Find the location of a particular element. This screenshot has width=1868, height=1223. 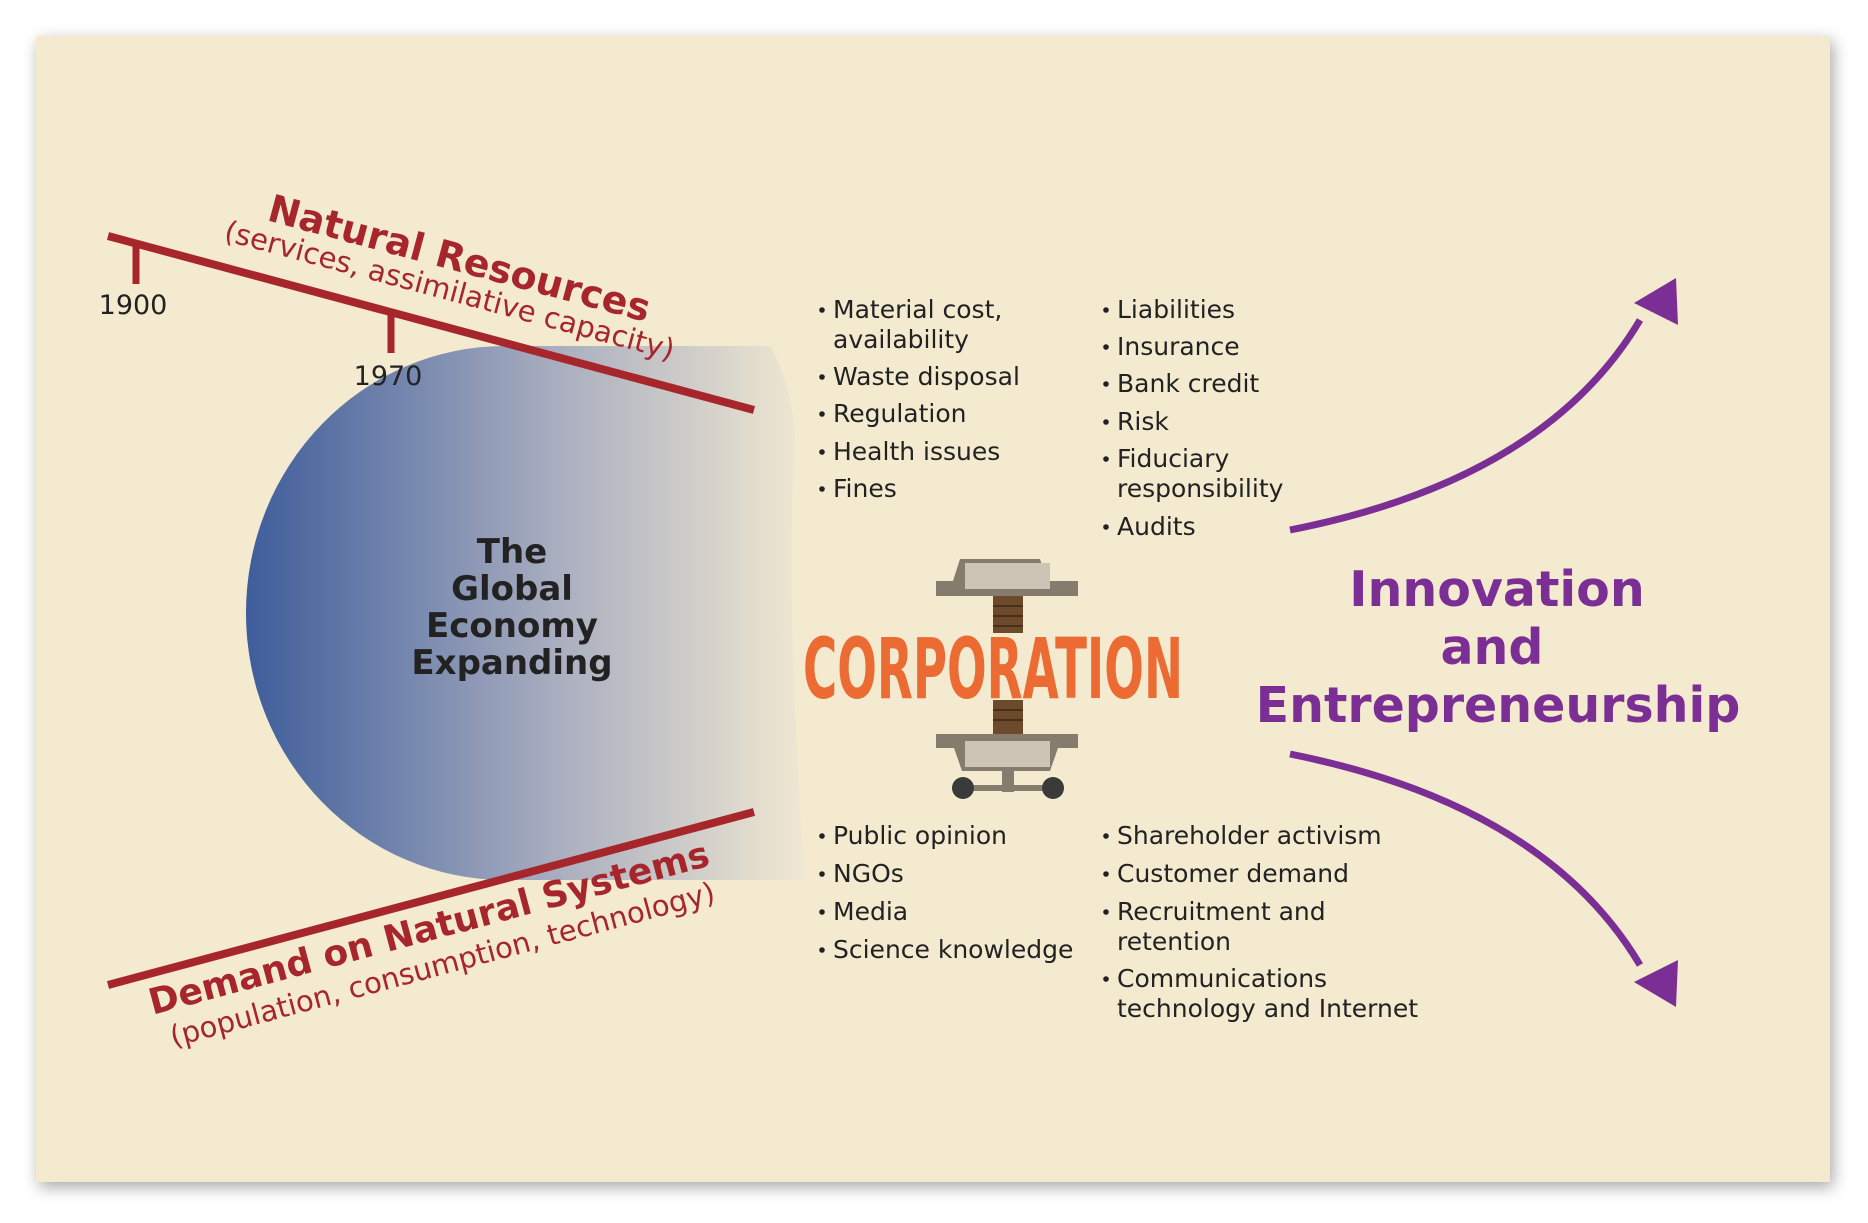

pressure-list-bottom-left: Public opinion NGOs Media Science knowledge is located at coordinates (946, 892).